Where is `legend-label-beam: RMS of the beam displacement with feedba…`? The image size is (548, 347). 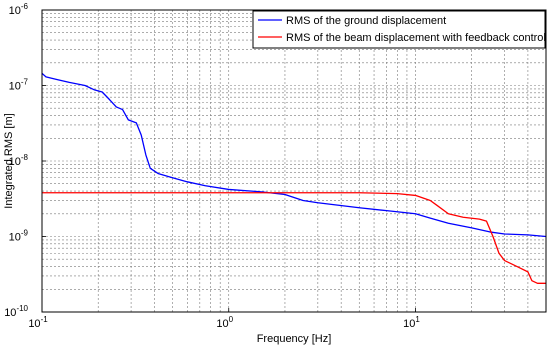
legend-label-beam: RMS of the beam displacement with feedba… is located at coordinates (416, 38).